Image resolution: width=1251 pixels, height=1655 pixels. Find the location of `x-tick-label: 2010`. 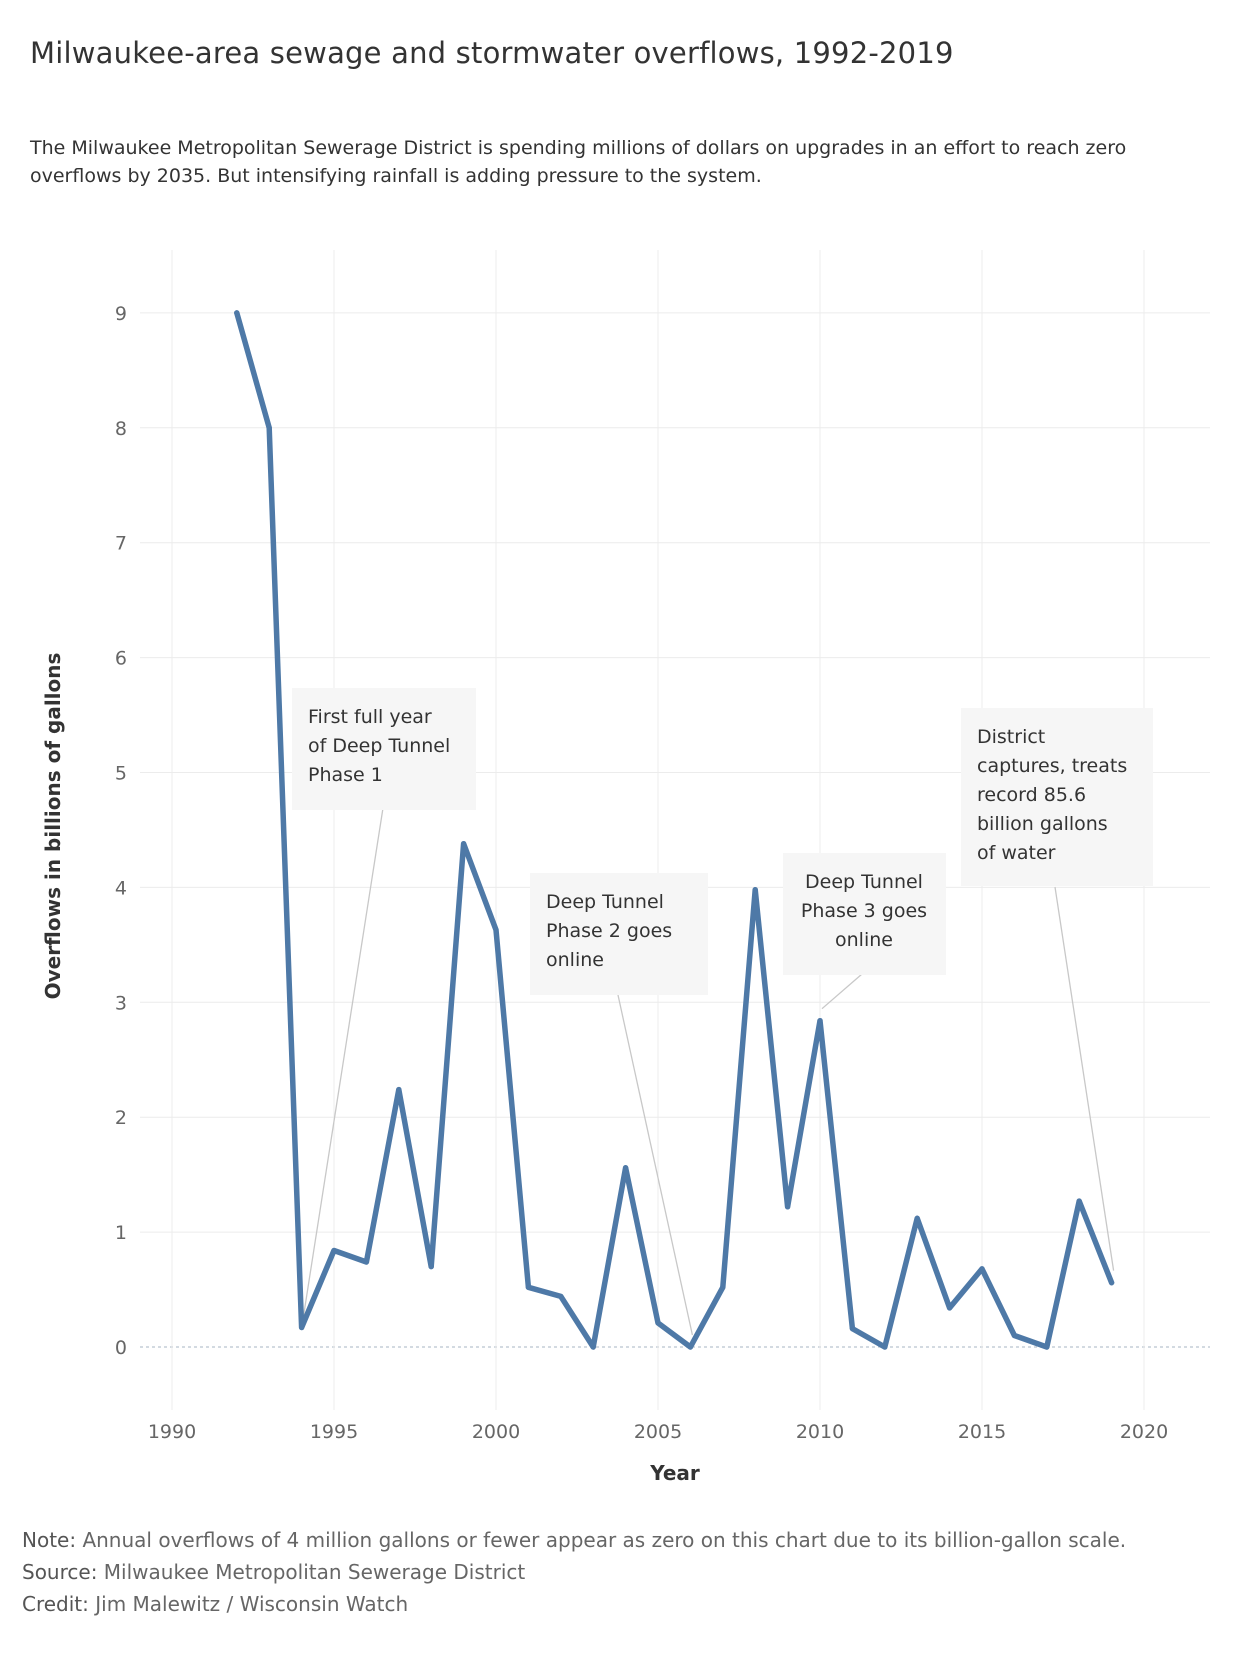

x-tick-label: 2010 is located at coordinates (820, 1432).